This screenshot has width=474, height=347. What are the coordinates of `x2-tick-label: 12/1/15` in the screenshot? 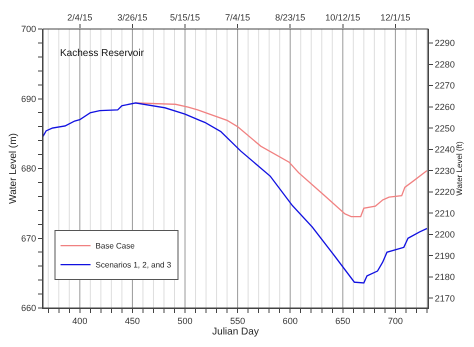 It's located at (395, 17).